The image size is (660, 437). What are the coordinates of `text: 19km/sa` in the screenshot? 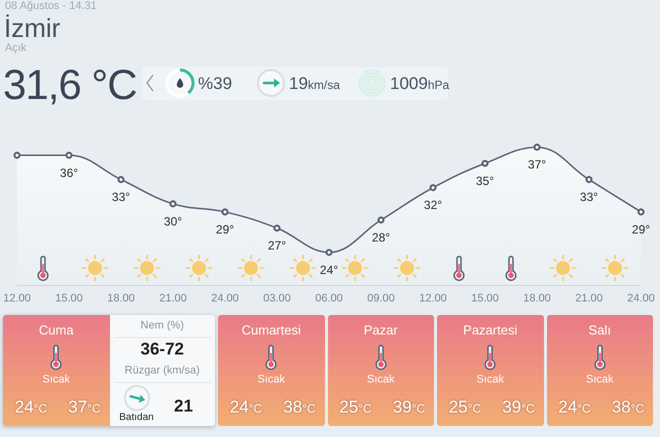 It's located at (314, 83).